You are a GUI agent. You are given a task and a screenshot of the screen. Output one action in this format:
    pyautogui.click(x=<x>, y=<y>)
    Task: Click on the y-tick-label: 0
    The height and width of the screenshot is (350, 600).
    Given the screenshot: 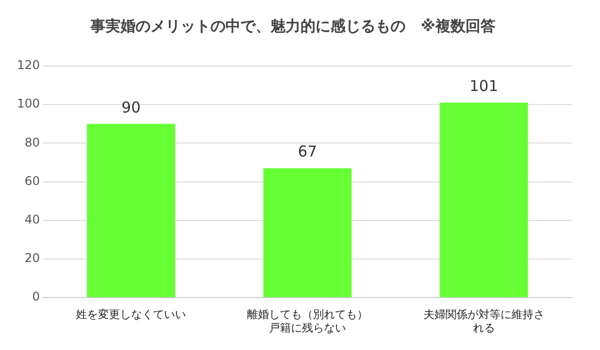 What is the action you would take?
    pyautogui.click(x=36, y=297)
    